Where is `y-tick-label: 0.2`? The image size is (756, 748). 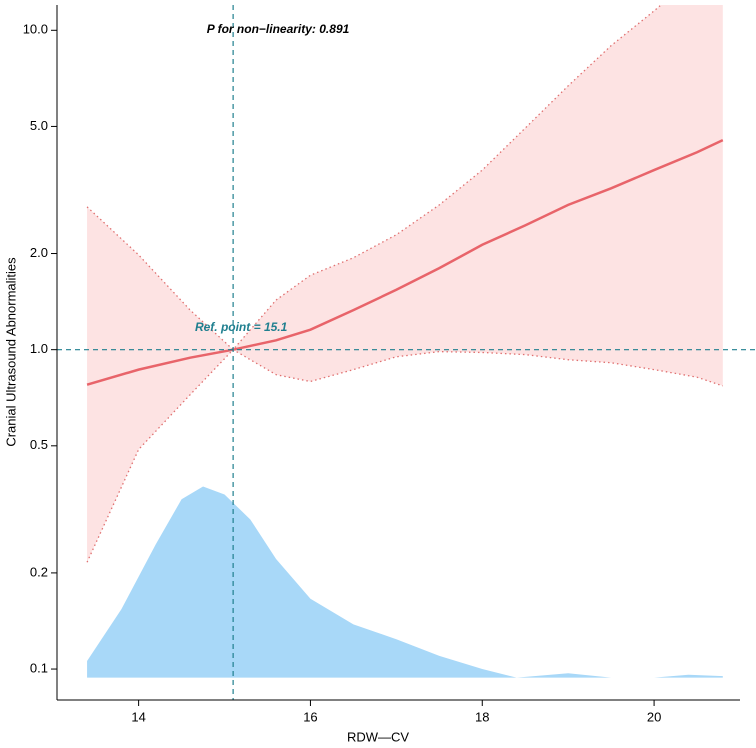 y-tick-label: 0.2 is located at coordinates (39, 571).